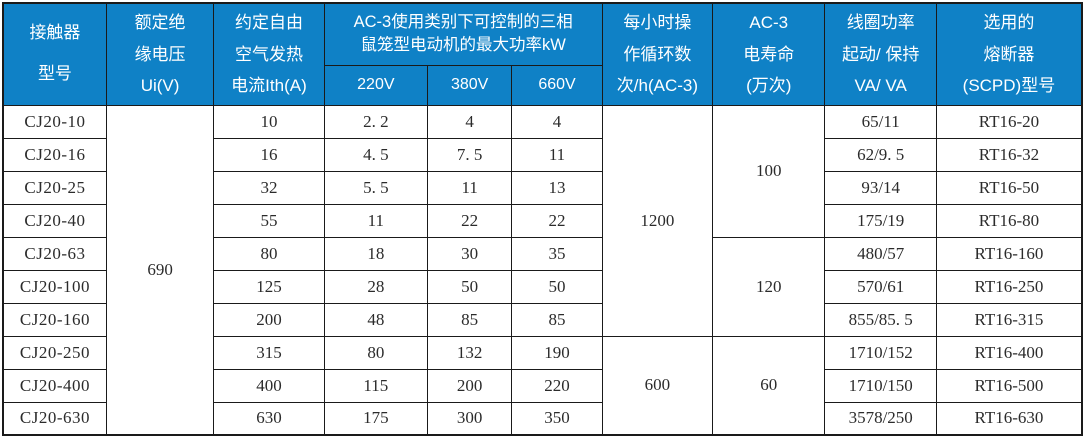  I want to click on cell-ith: 125, so click(269, 286).